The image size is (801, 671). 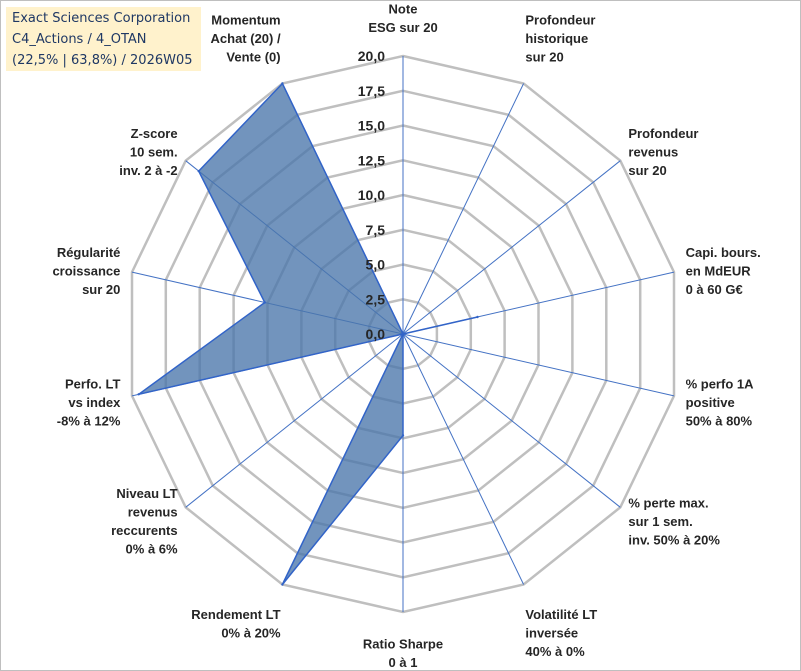 What do you see at coordinates (376, 299) in the screenshot?
I see `tick-label-1: 2,5` at bounding box center [376, 299].